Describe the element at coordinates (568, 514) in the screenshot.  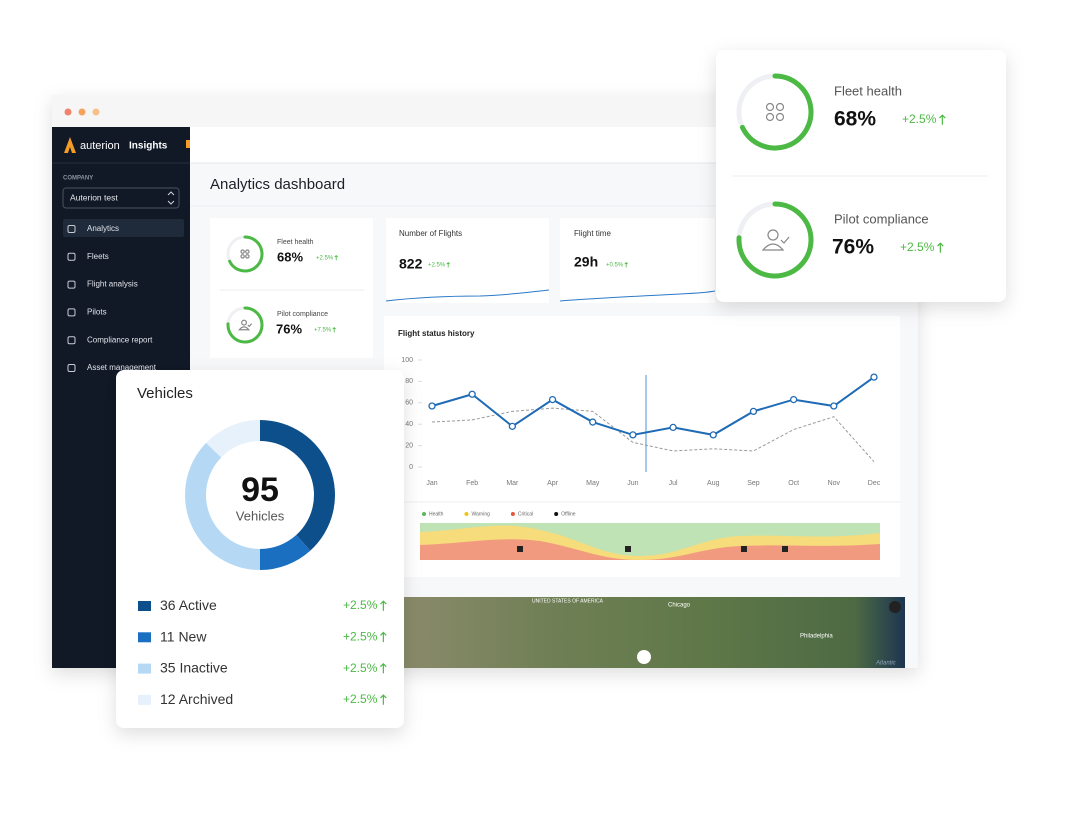
I see `legend-label: Offline` at that location.